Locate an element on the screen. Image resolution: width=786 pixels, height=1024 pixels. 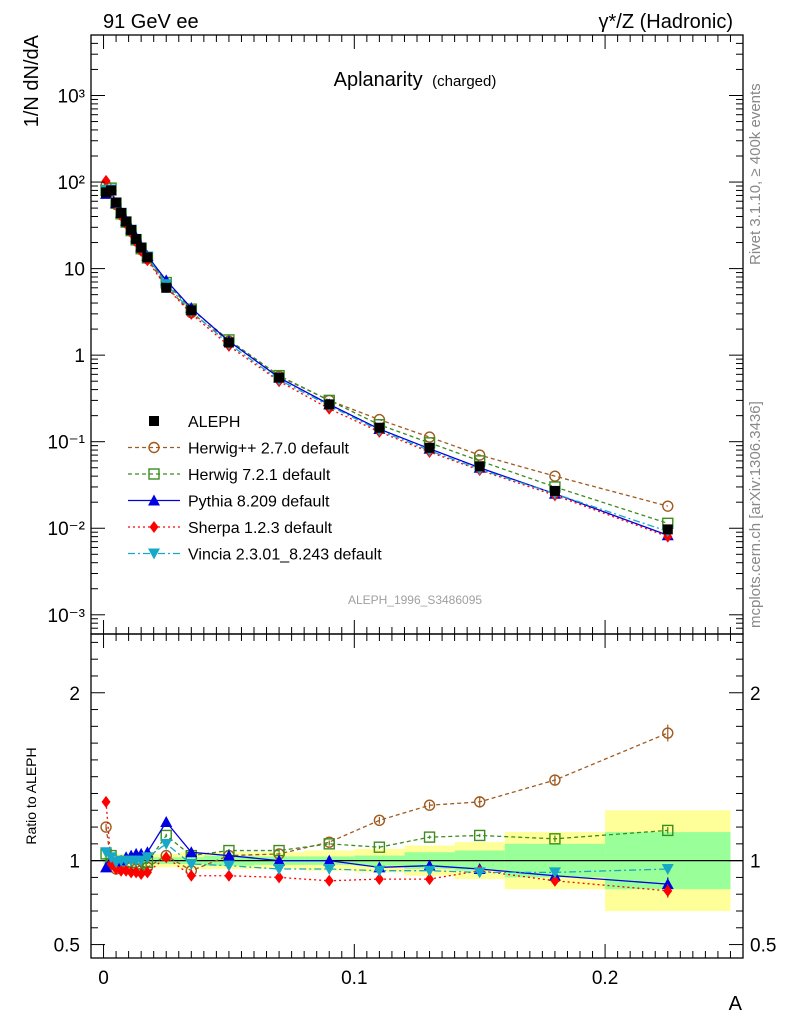
main-y-tick-label: 10⁻³ is located at coordinates (67, 616).